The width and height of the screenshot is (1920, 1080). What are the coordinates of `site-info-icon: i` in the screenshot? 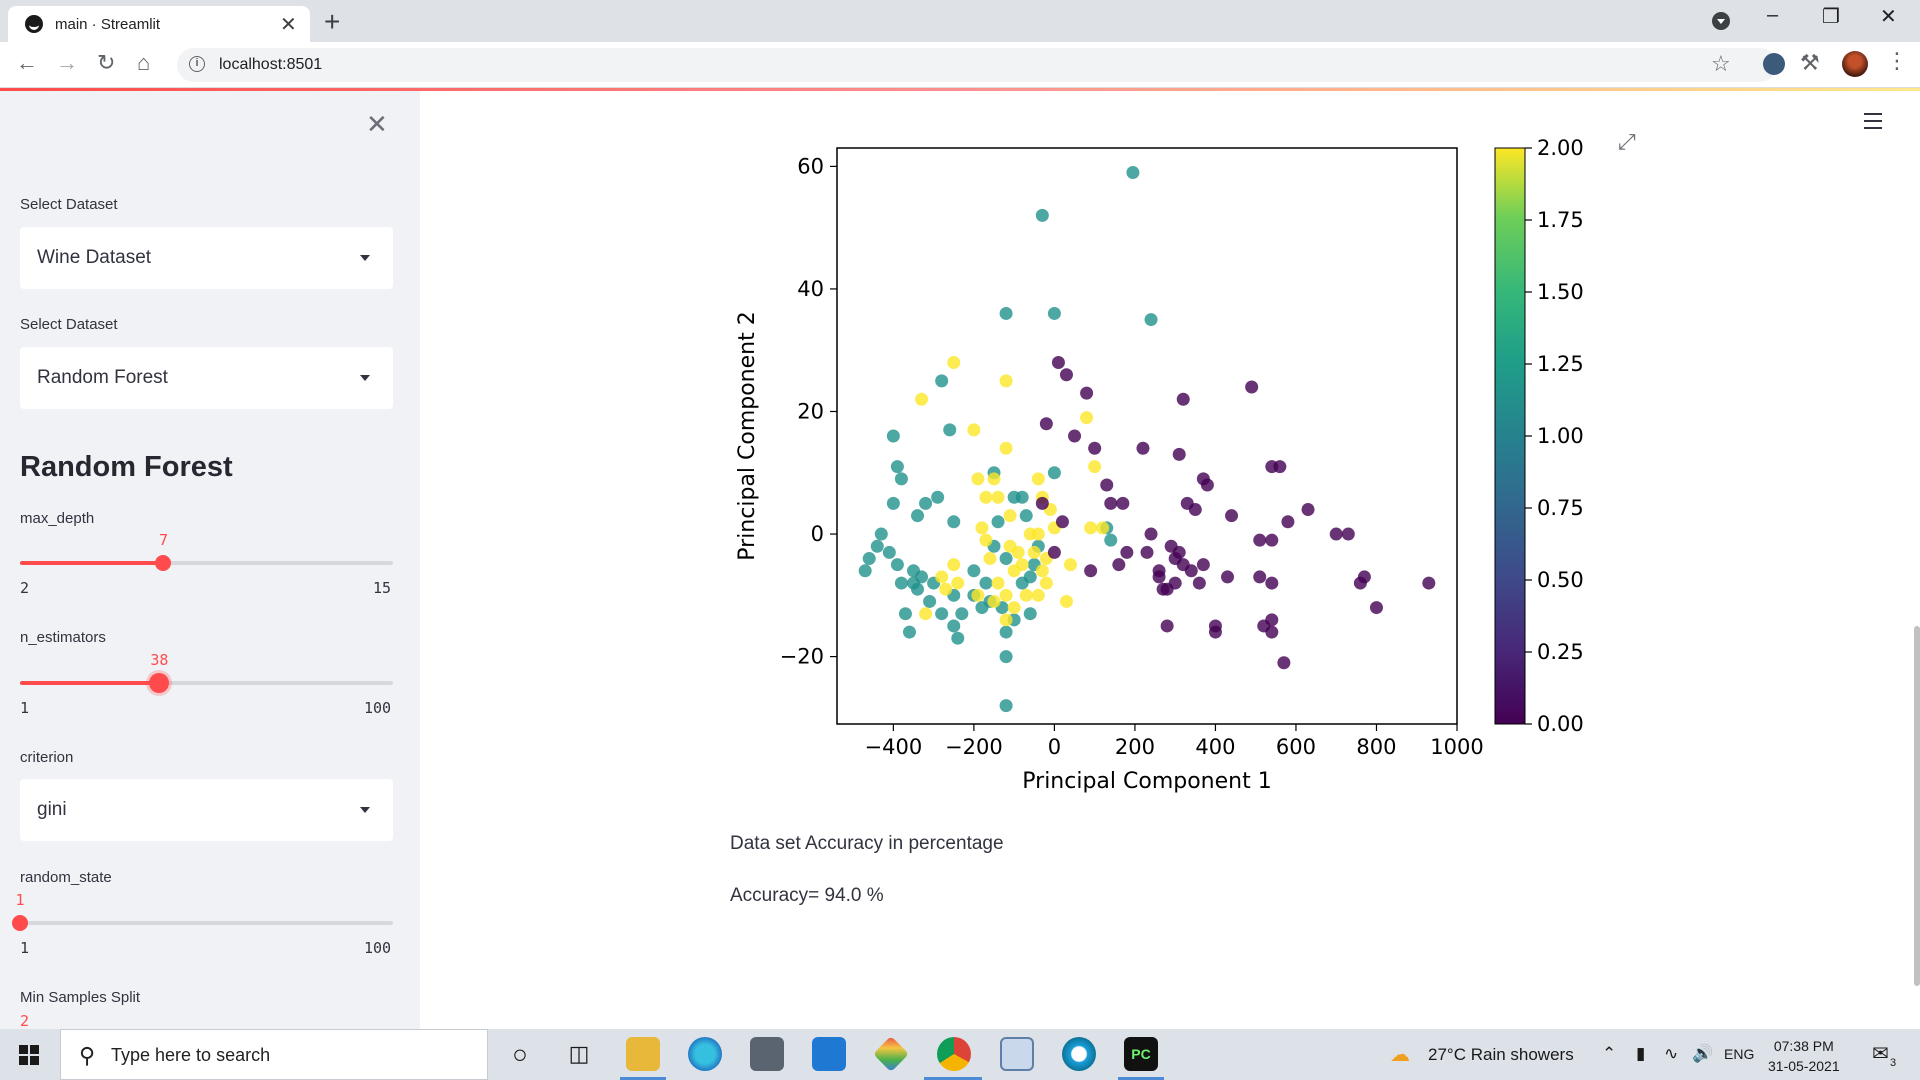 It's located at (197, 64).